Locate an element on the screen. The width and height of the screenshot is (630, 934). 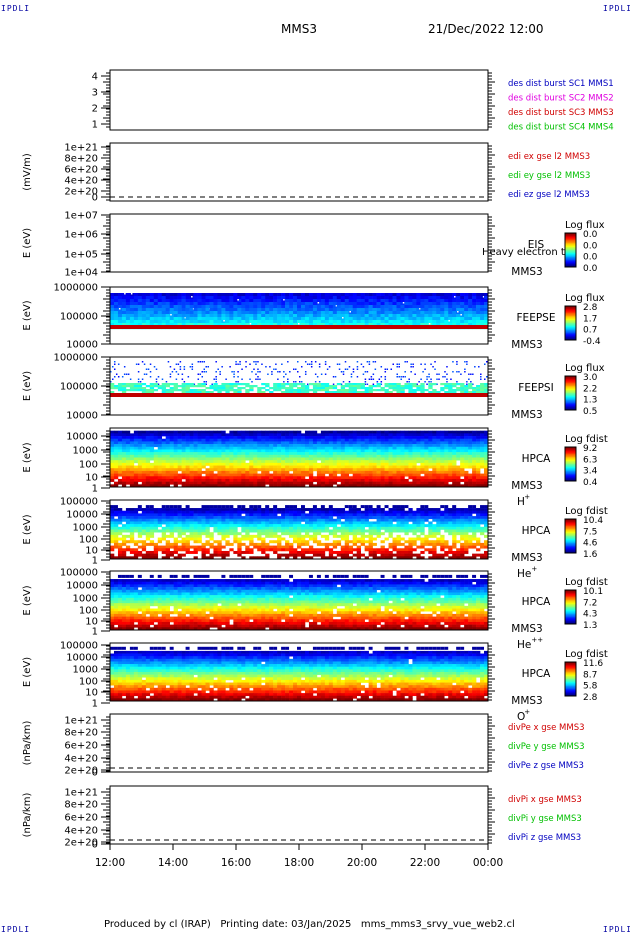
y-tick-label: 0 is located at coordinates (95, 198).